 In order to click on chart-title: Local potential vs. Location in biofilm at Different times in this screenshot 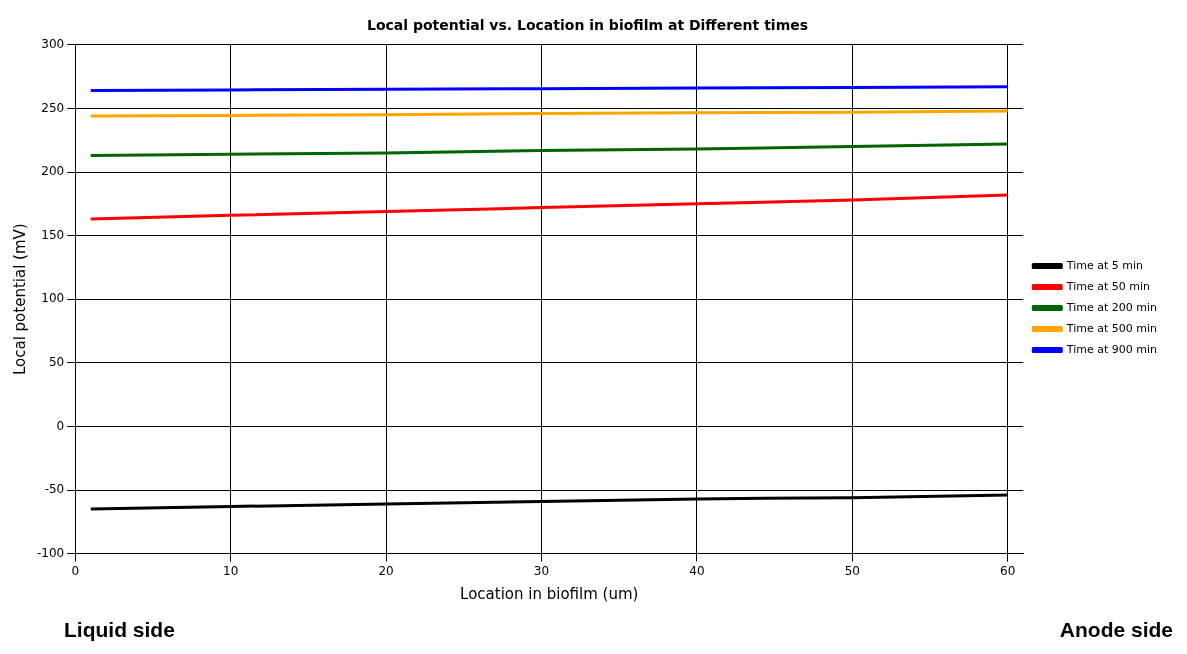, I will do `click(587, 25)`.